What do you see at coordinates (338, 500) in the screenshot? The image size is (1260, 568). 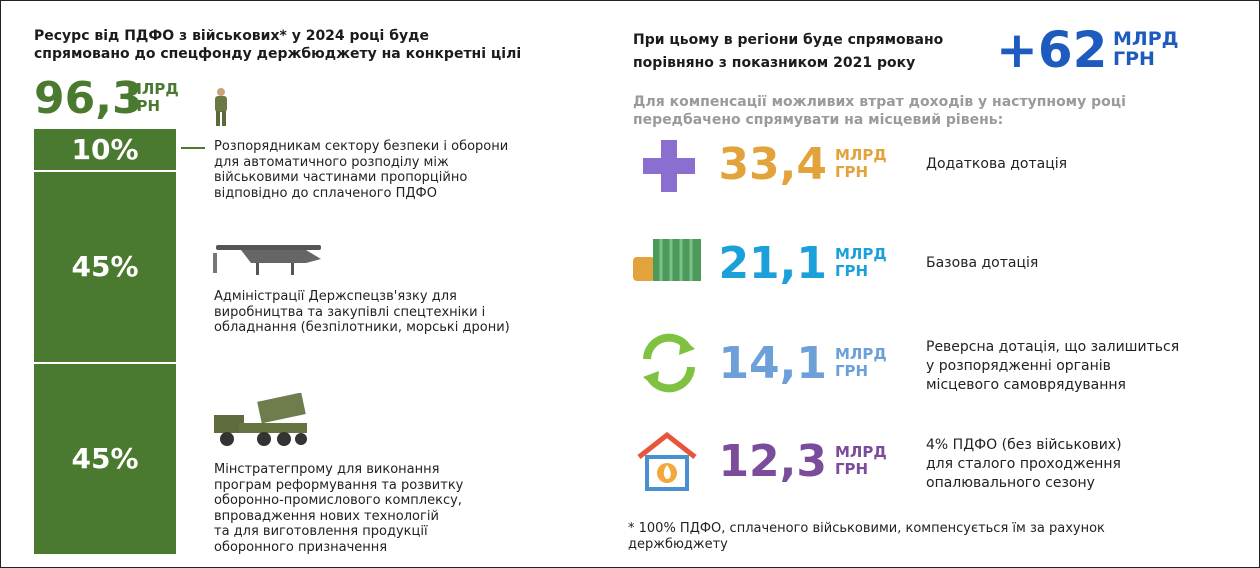 I see `text-line: оборонно-промислового комплексу,` at bounding box center [338, 500].